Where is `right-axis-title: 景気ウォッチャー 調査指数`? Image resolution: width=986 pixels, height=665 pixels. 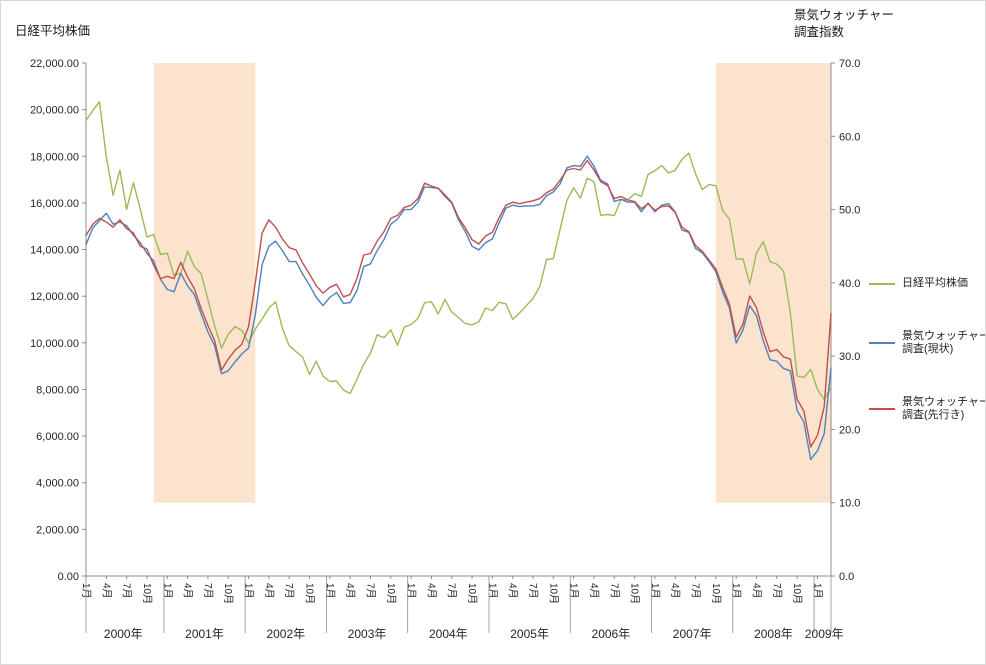
right-axis-title: 景気ウォッチャー 調査指数 is located at coordinates (844, 24).